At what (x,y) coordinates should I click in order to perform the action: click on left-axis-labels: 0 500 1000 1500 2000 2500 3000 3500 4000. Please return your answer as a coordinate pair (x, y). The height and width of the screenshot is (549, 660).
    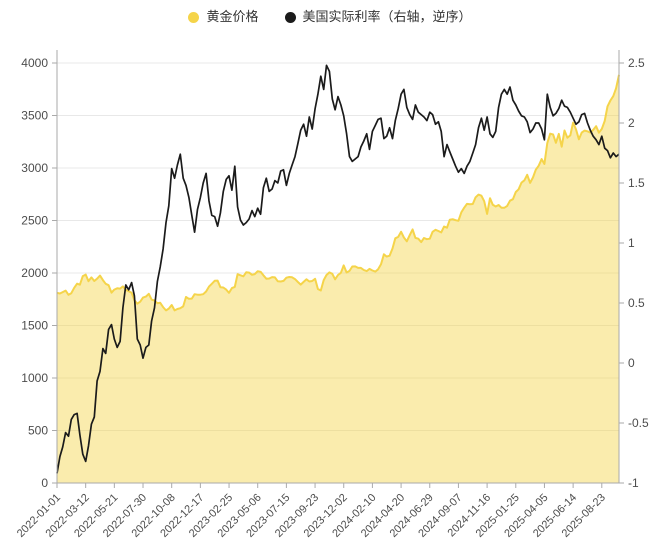
    Looking at the image, I should click on (39, 273).